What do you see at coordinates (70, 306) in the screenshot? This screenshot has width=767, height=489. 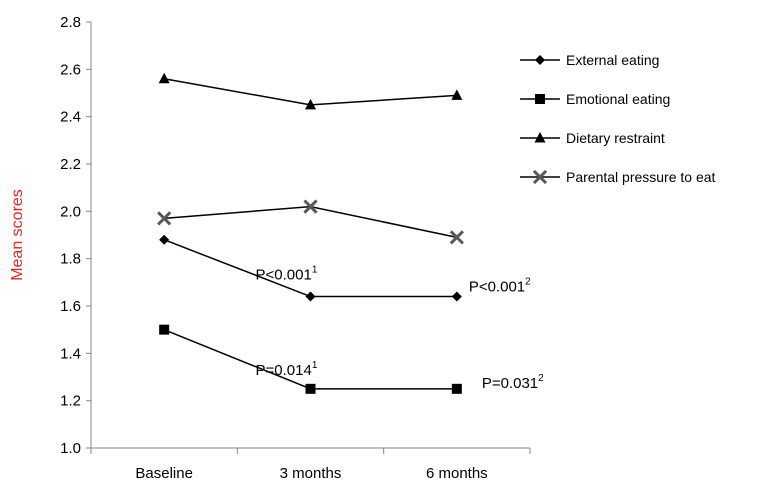 I see `y-tick-label: 1.6` at bounding box center [70, 306].